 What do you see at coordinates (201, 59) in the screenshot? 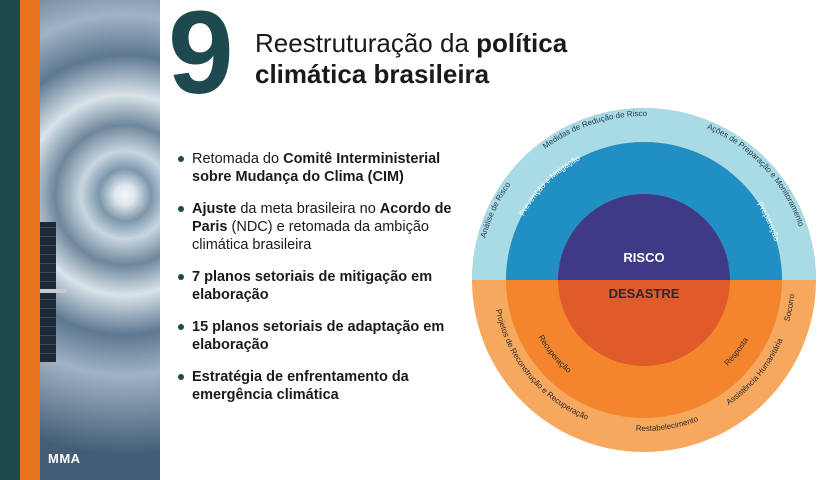
I see `slide-number: 9` at bounding box center [201, 59].